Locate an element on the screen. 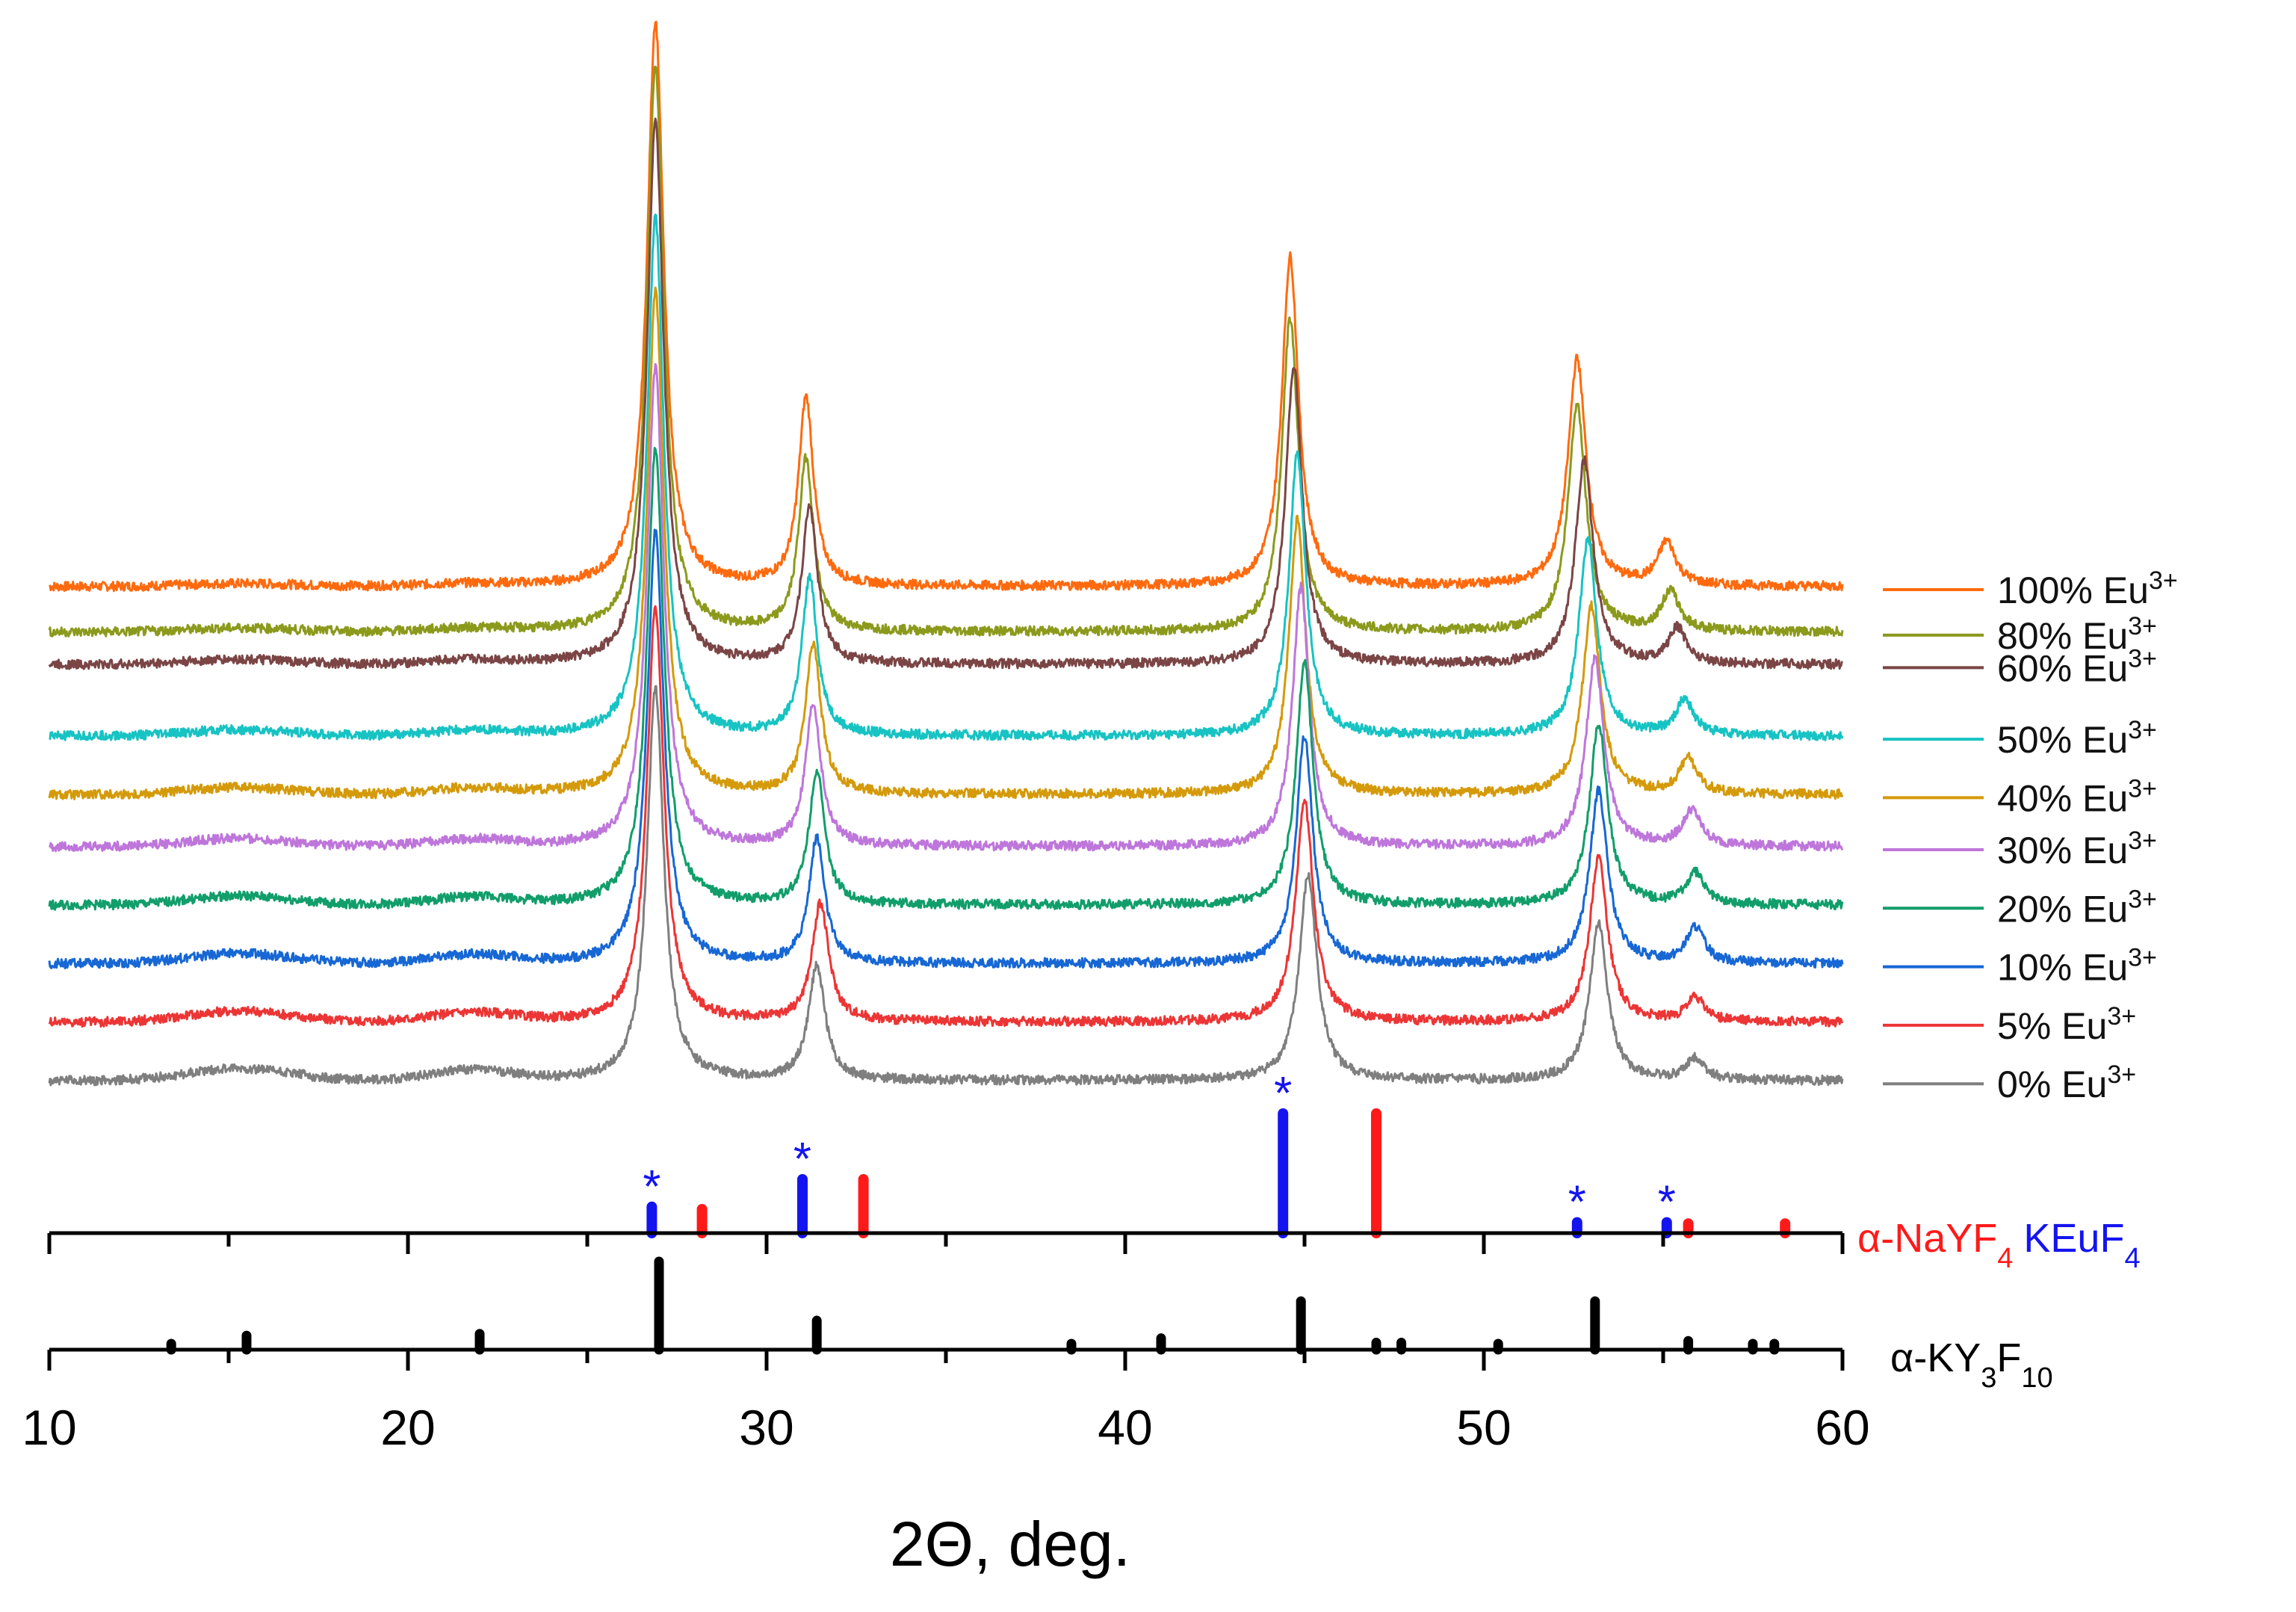 This screenshot has width=2296, height=1612. legend-label: 80% Eu3+ is located at coordinates (2077, 635).